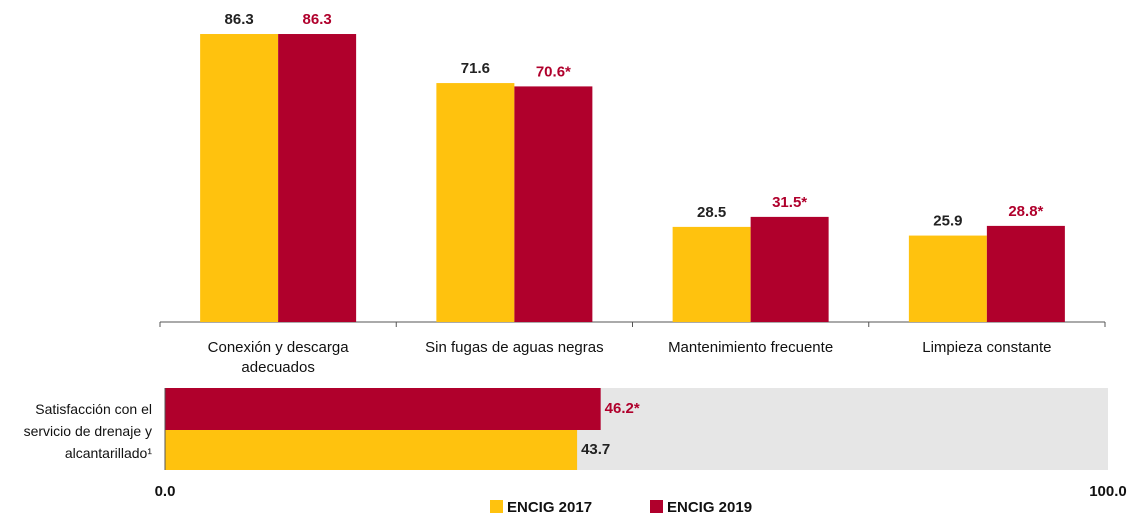 The image size is (1133, 521). What do you see at coordinates (1025, 211) in the screenshot?
I see `data-label: 28.8*` at bounding box center [1025, 211].